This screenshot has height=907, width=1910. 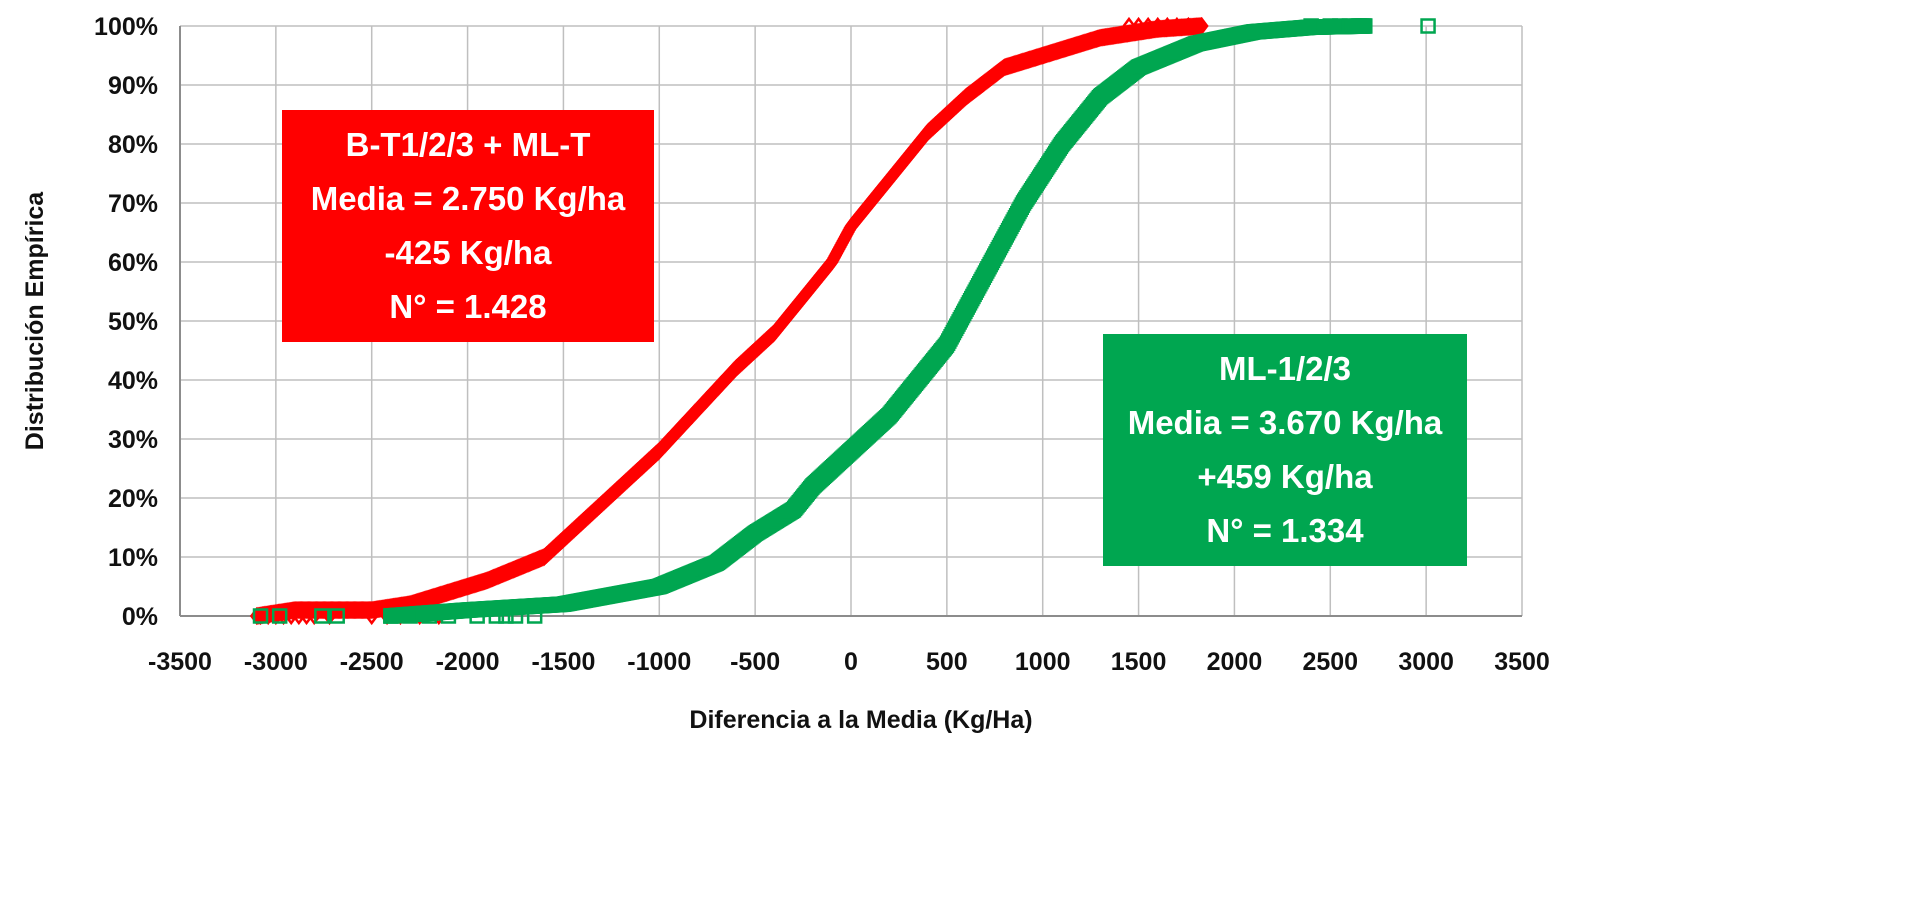 What do you see at coordinates (563, 662) in the screenshot?
I see `x-tick-label: -1500` at bounding box center [563, 662].